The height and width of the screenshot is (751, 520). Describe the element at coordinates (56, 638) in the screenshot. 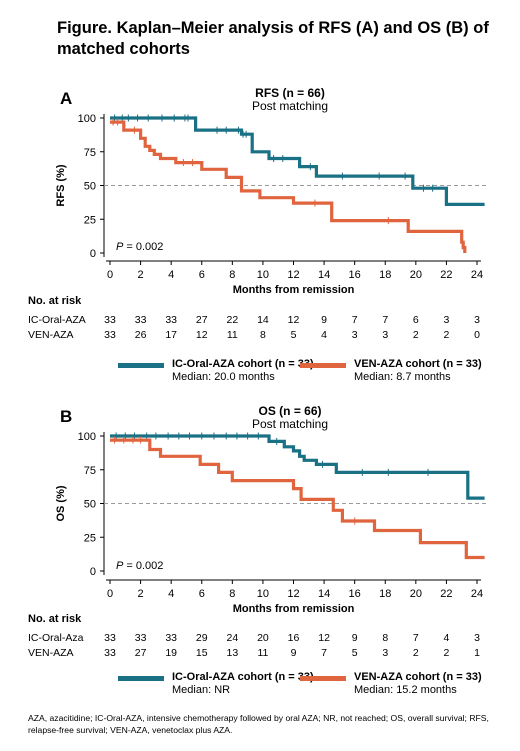

I see `risk-row-label: IC-Oral-Aza` at that location.